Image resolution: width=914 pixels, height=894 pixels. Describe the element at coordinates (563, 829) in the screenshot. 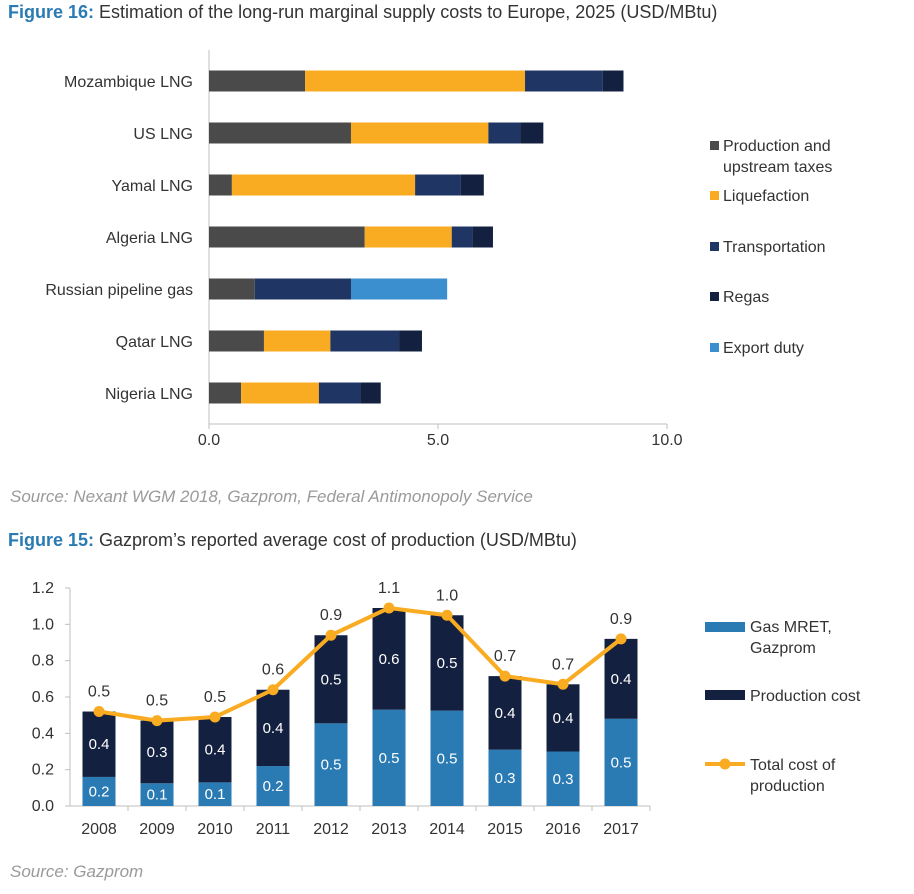

I see `x-tick-label-2016: 2016` at that location.